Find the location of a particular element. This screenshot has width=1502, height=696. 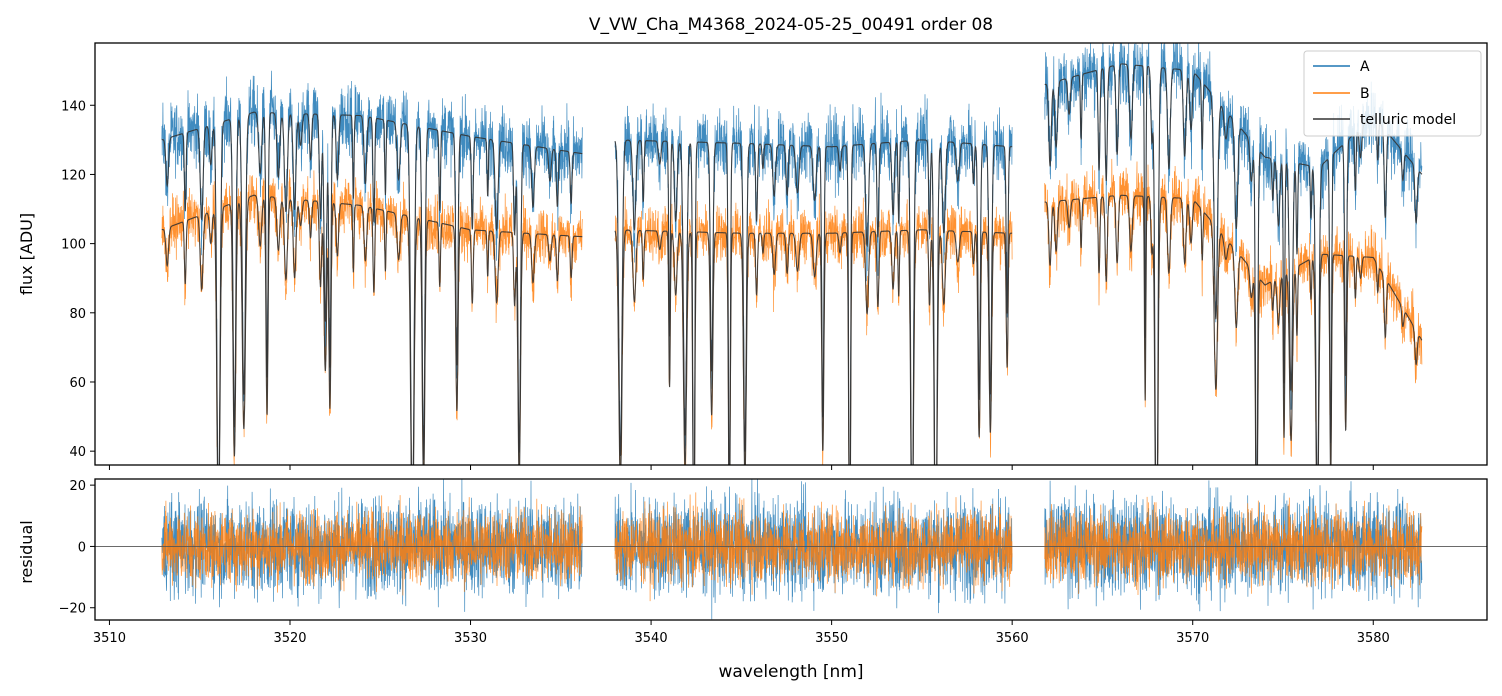

telluric-model-a-seg0 is located at coordinates (372, 288).